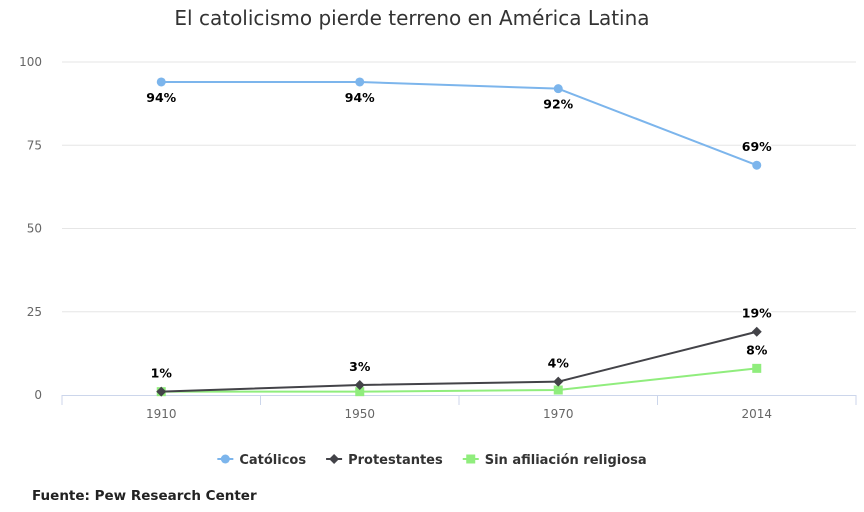 The height and width of the screenshot is (512, 864). I want to click on legend-label: Protestantes, so click(395, 460).